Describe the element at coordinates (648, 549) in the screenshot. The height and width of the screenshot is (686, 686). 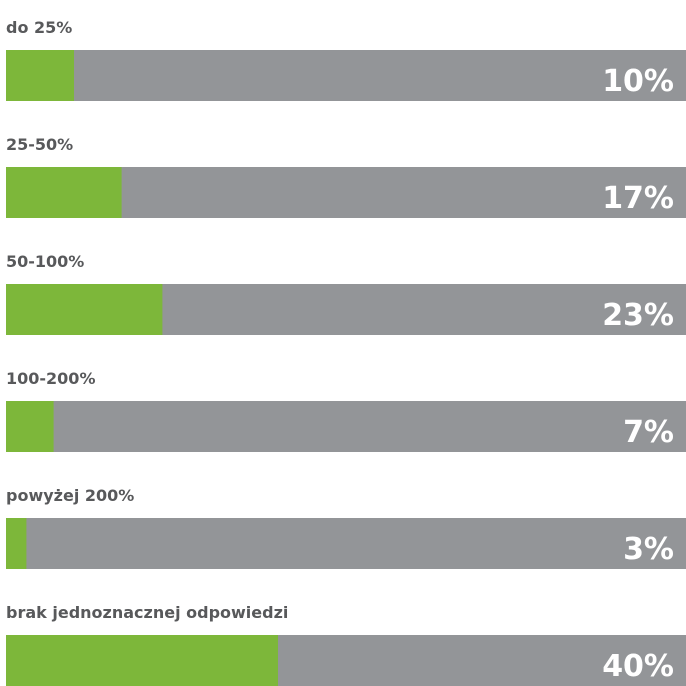
I see `value-label: 3%` at that location.